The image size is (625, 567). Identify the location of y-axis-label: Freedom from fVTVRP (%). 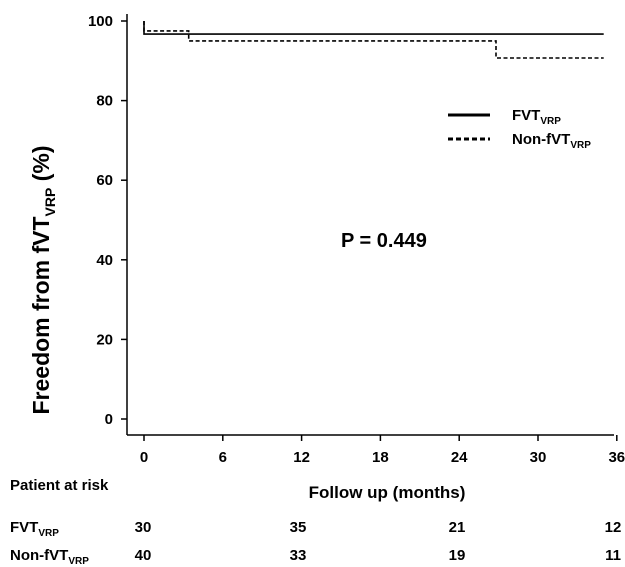
(43, 279).